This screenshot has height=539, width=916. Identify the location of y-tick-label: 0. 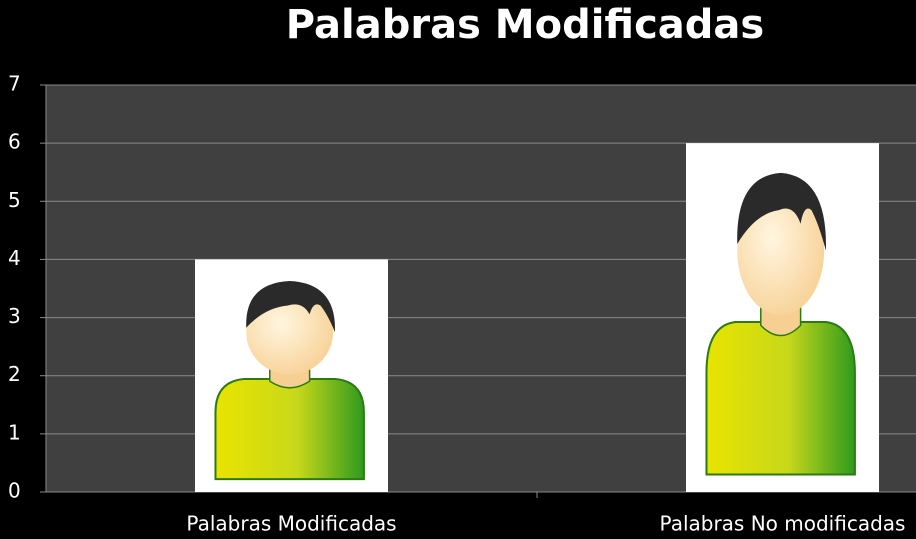
(14, 491).